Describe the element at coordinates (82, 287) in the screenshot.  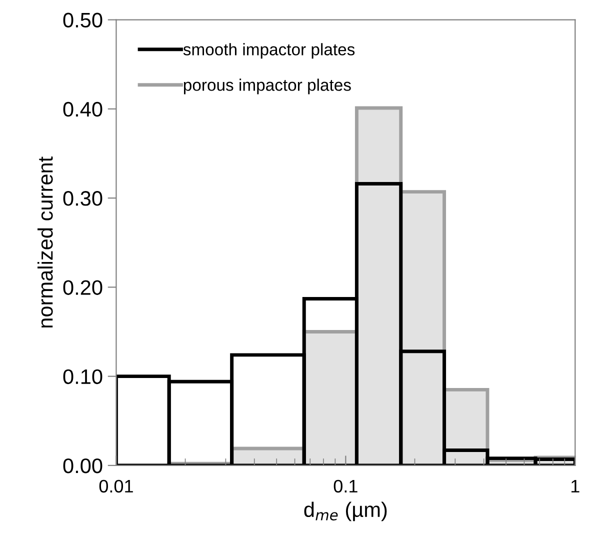
I see `y-tick-label: 0.20` at that location.